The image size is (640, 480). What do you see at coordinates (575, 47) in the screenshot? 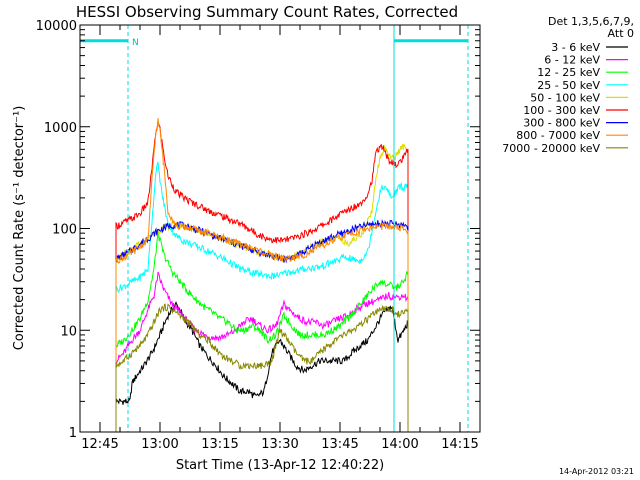
I see `legend-label: 3 - 6 keV` at bounding box center [575, 47].